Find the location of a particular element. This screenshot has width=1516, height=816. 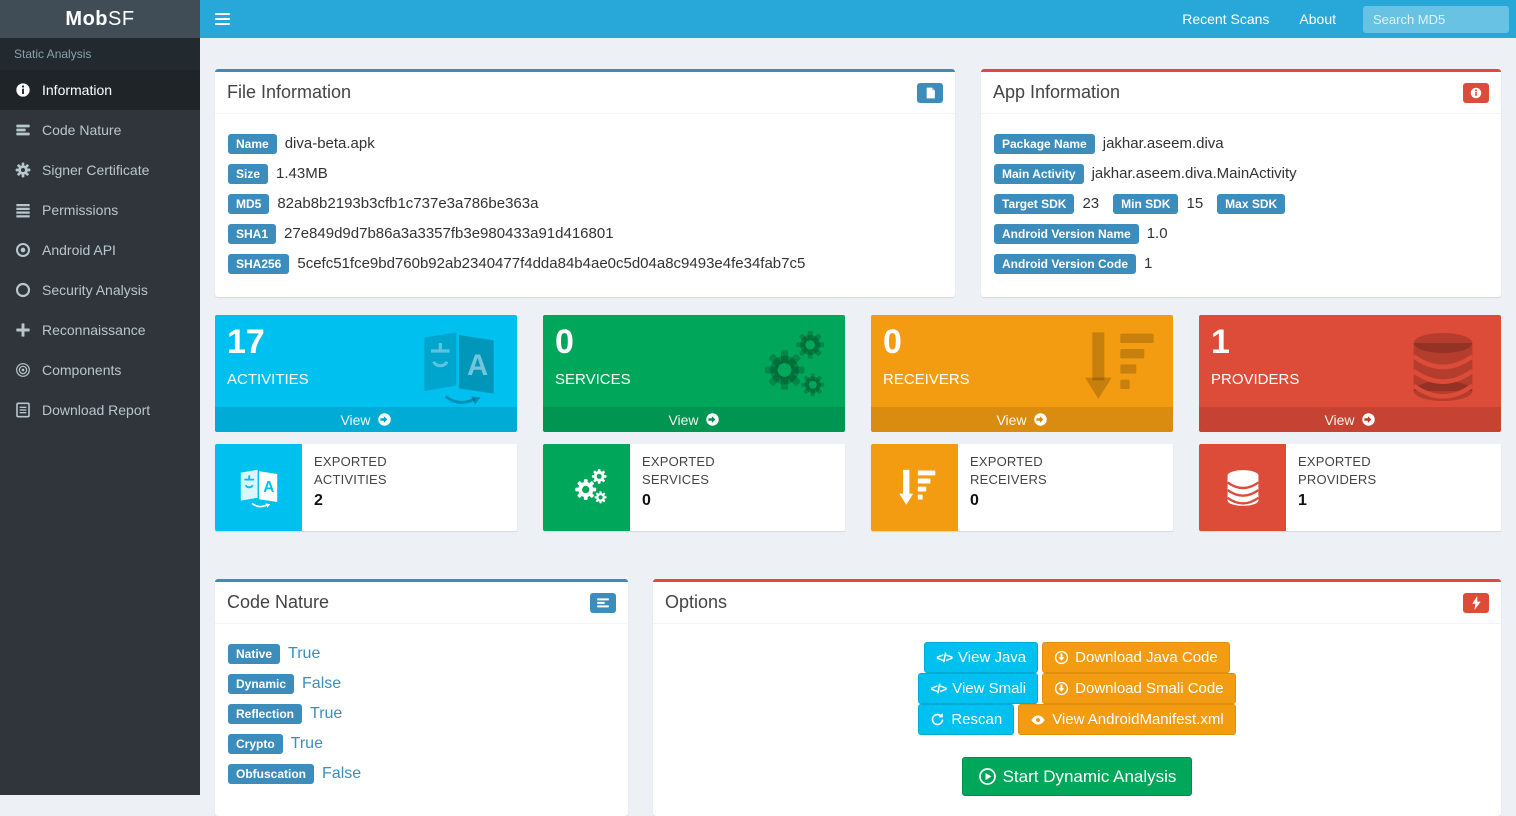

sidebar-item-android-api: Android API is located at coordinates (100, 250).